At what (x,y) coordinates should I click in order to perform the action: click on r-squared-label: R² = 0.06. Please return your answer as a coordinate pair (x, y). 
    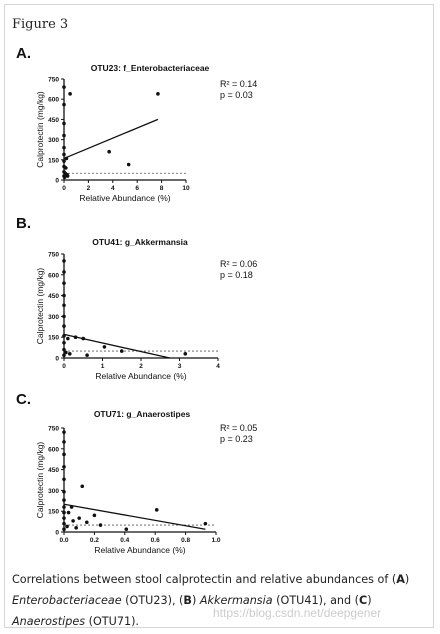
    Looking at the image, I should click on (238, 264).